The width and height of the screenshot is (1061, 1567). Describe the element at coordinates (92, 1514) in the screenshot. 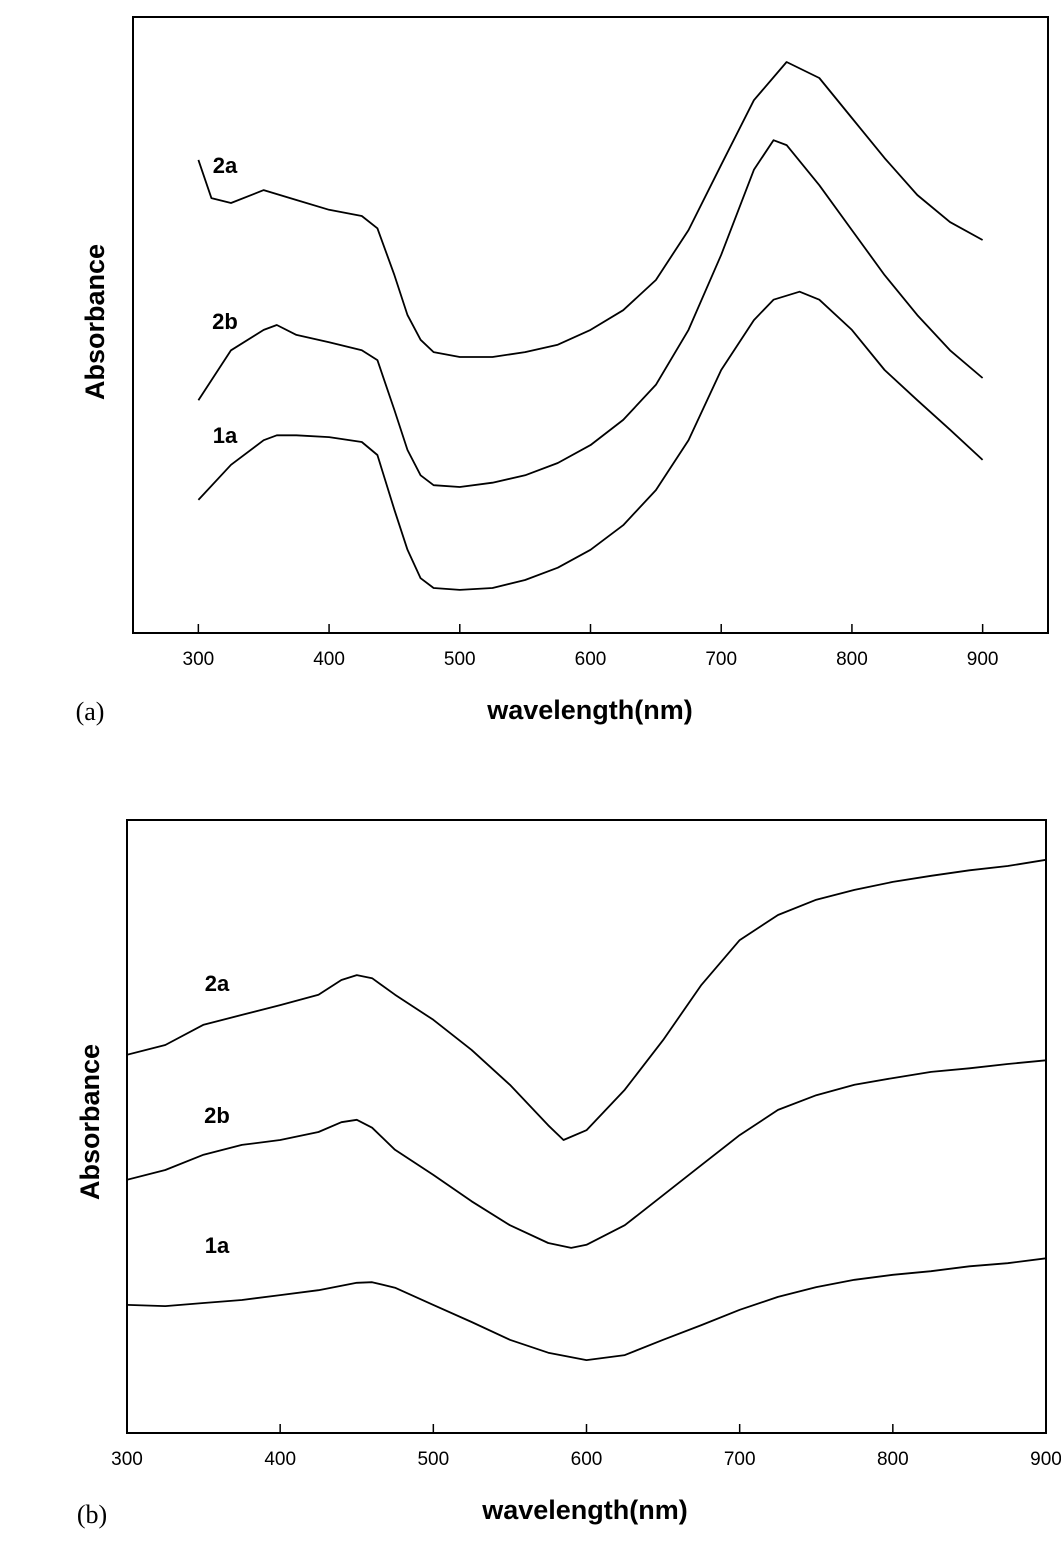

I see `panel-label: (b)` at that location.